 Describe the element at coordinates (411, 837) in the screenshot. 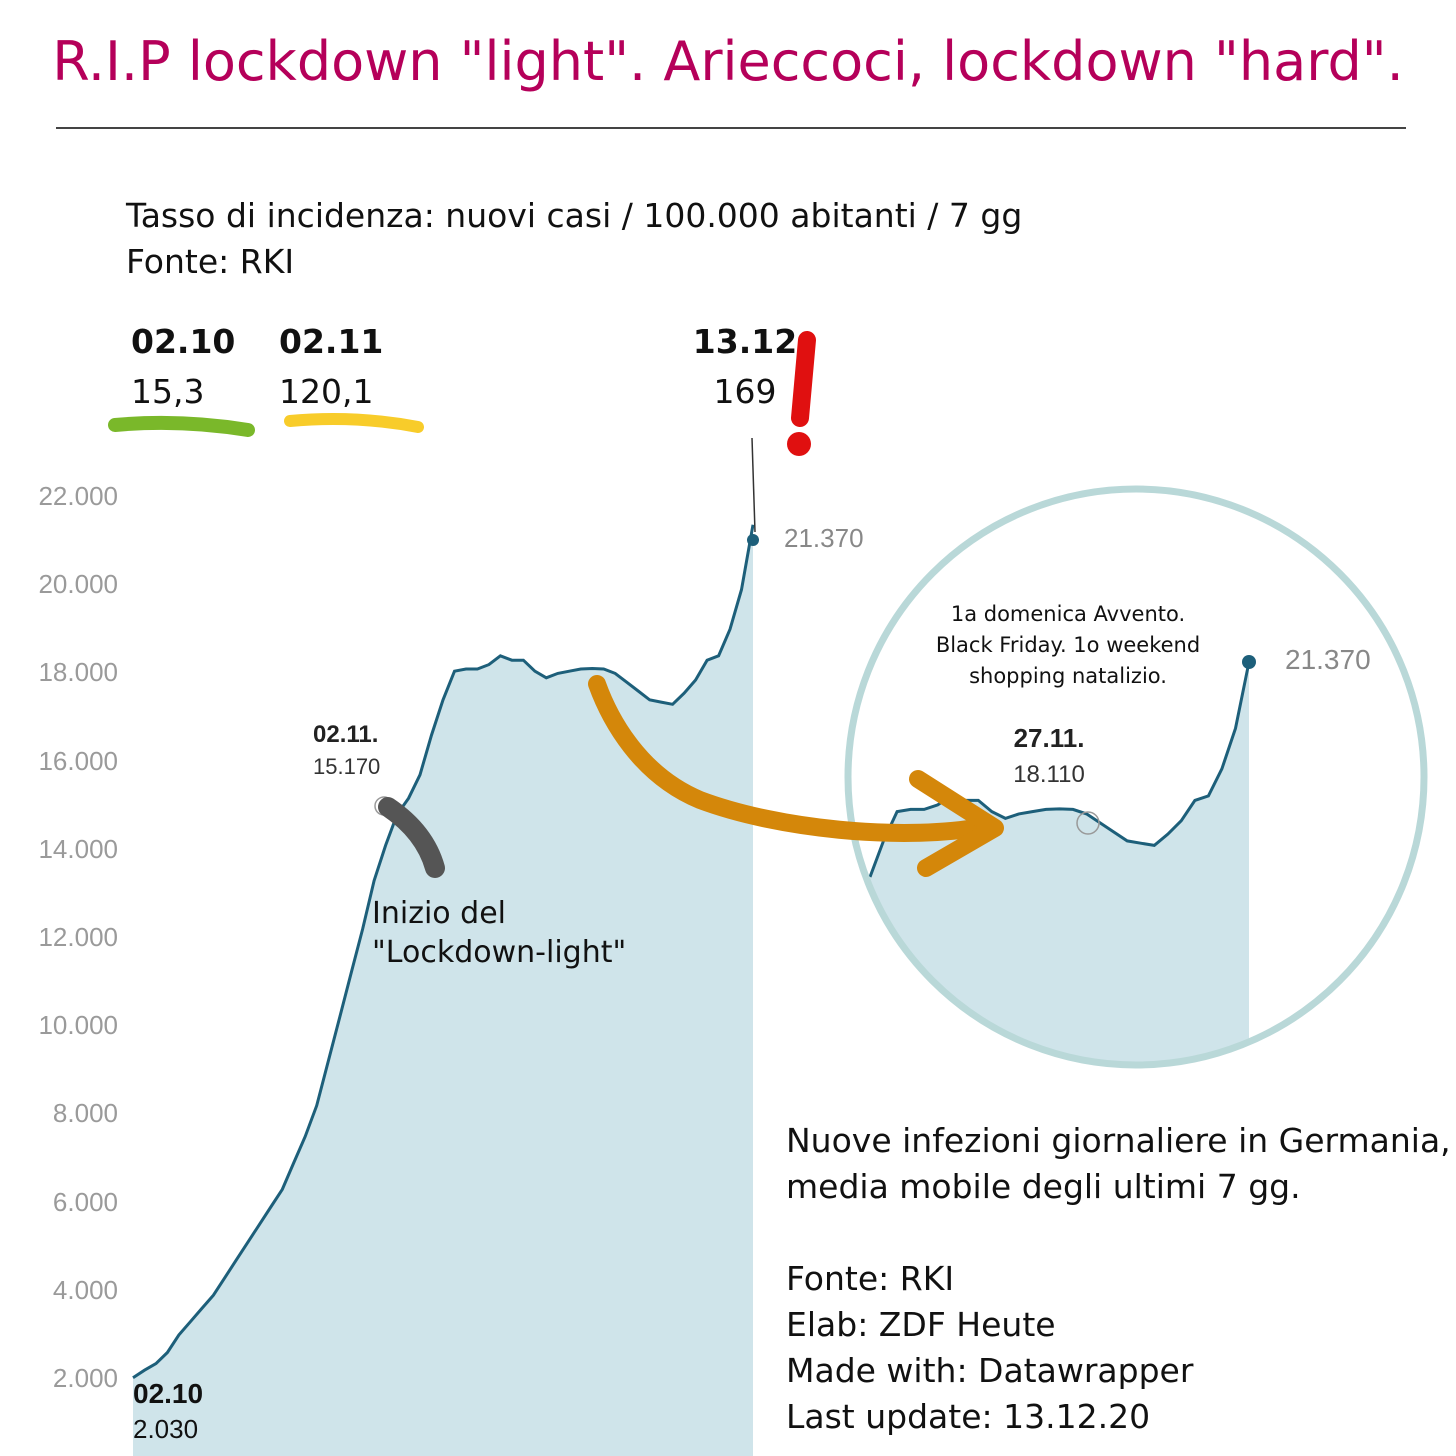

I see `gray-marker-stroke` at that location.